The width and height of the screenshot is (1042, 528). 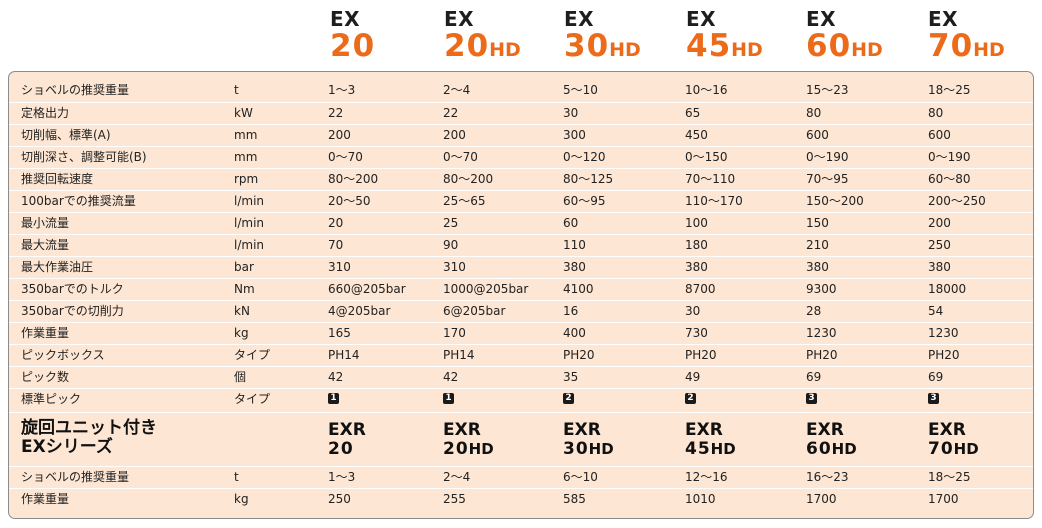 I want to click on spec-value: 49, so click(x=693, y=377).